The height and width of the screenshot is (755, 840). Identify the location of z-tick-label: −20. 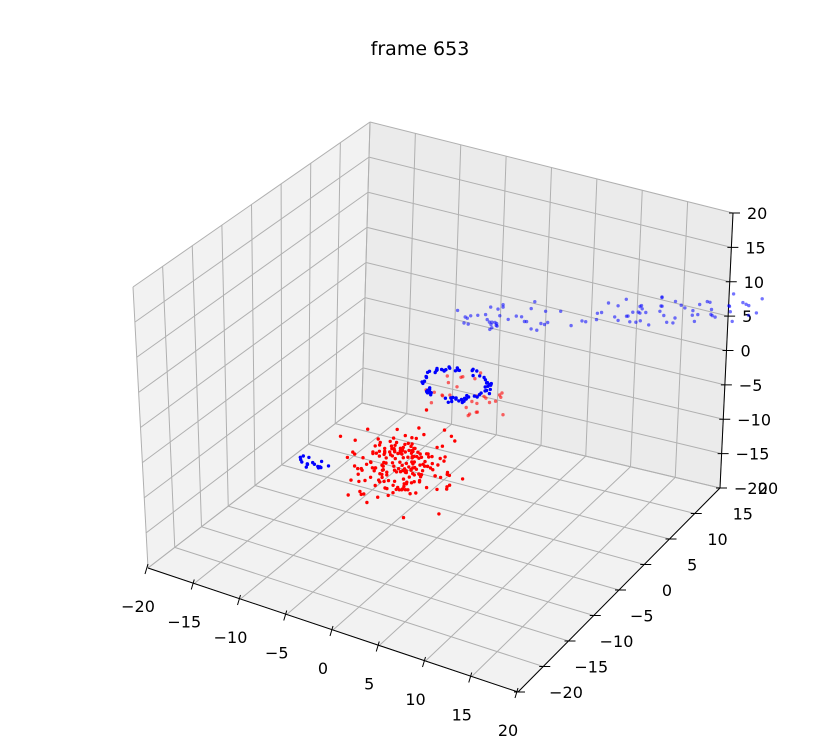
(751, 488).